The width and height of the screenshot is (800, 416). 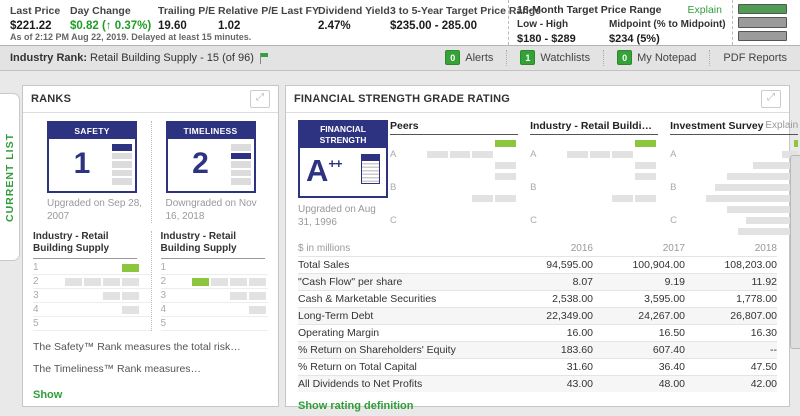 What do you see at coordinates (214, 324) in the screenshot?
I see `distribution-row: 5` at bounding box center [214, 324].